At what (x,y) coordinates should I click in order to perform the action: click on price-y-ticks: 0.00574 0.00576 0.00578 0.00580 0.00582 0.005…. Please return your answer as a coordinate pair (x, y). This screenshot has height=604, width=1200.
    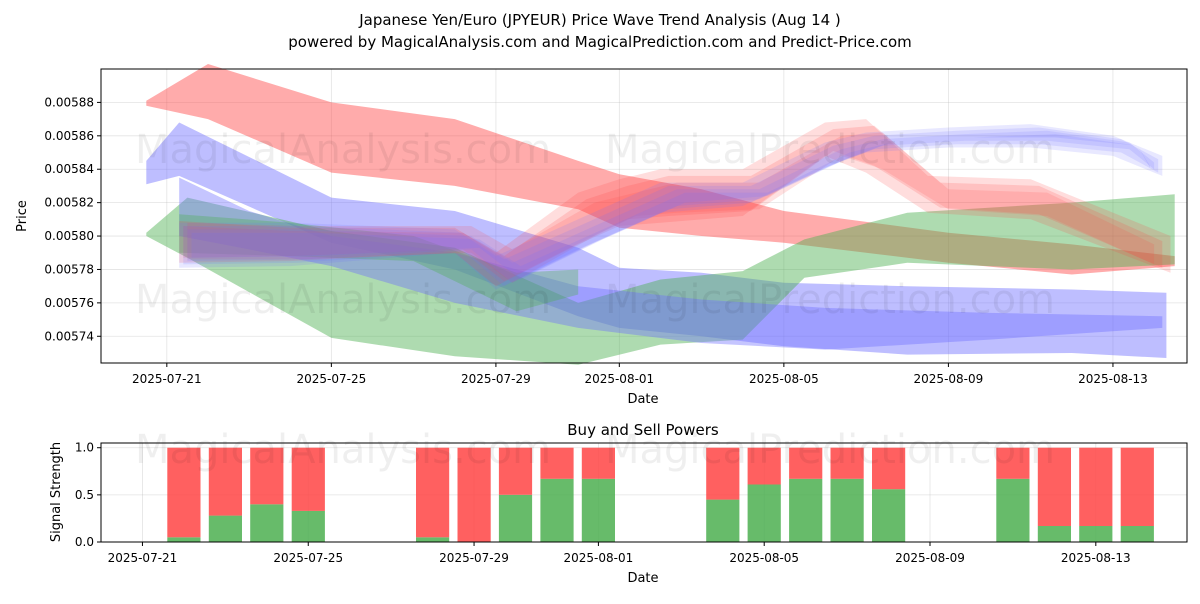
    Looking at the image, I should click on (72, 219).